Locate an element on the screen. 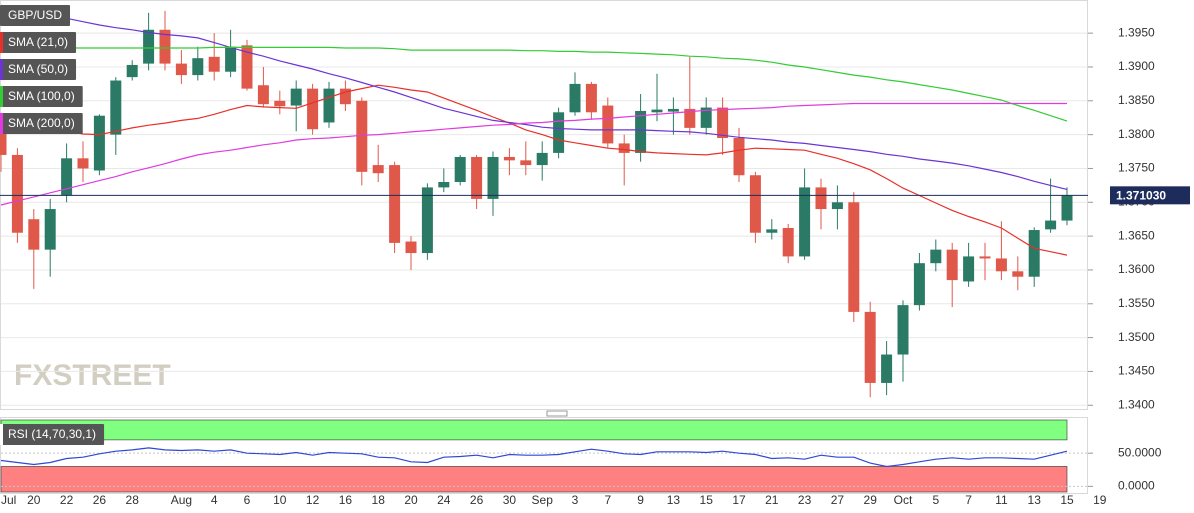  legend-label: SMA (21,0) is located at coordinates (38, 42).